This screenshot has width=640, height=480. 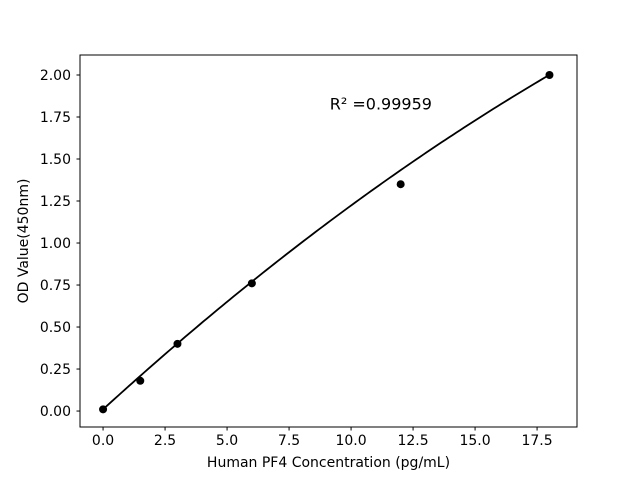 I want to click on x-tick-label: 7.5, so click(x=289, y=441).